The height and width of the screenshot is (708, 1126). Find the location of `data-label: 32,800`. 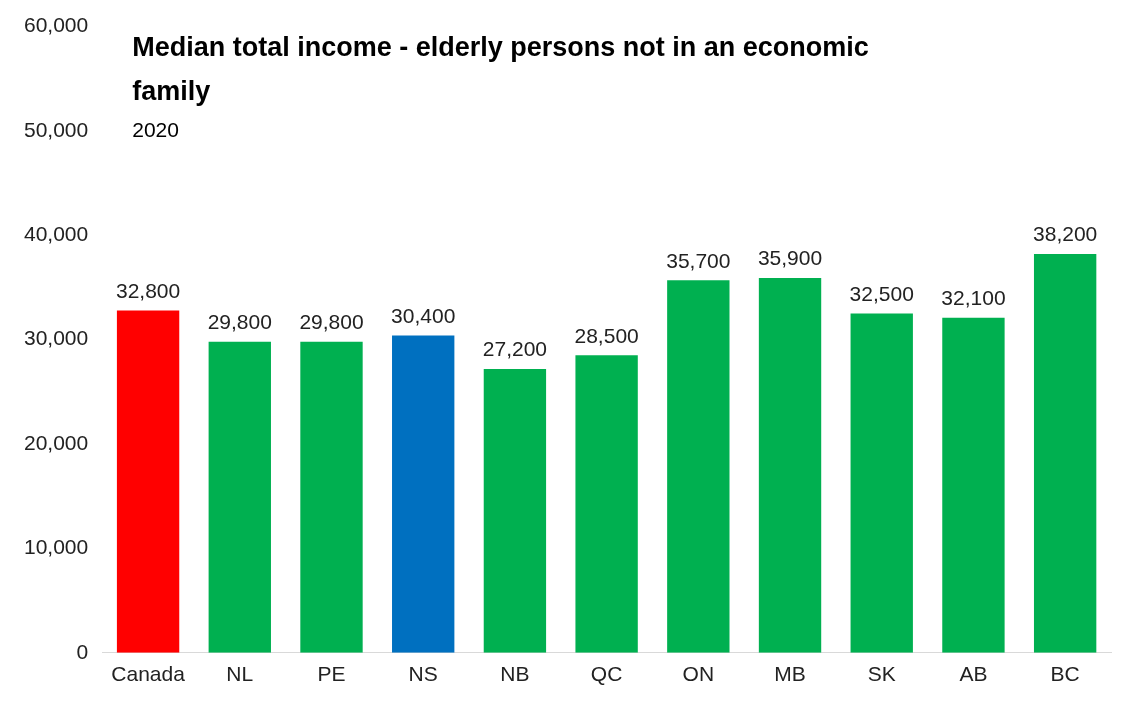

data-label: 32,800 is located at coordinates (148, 290).